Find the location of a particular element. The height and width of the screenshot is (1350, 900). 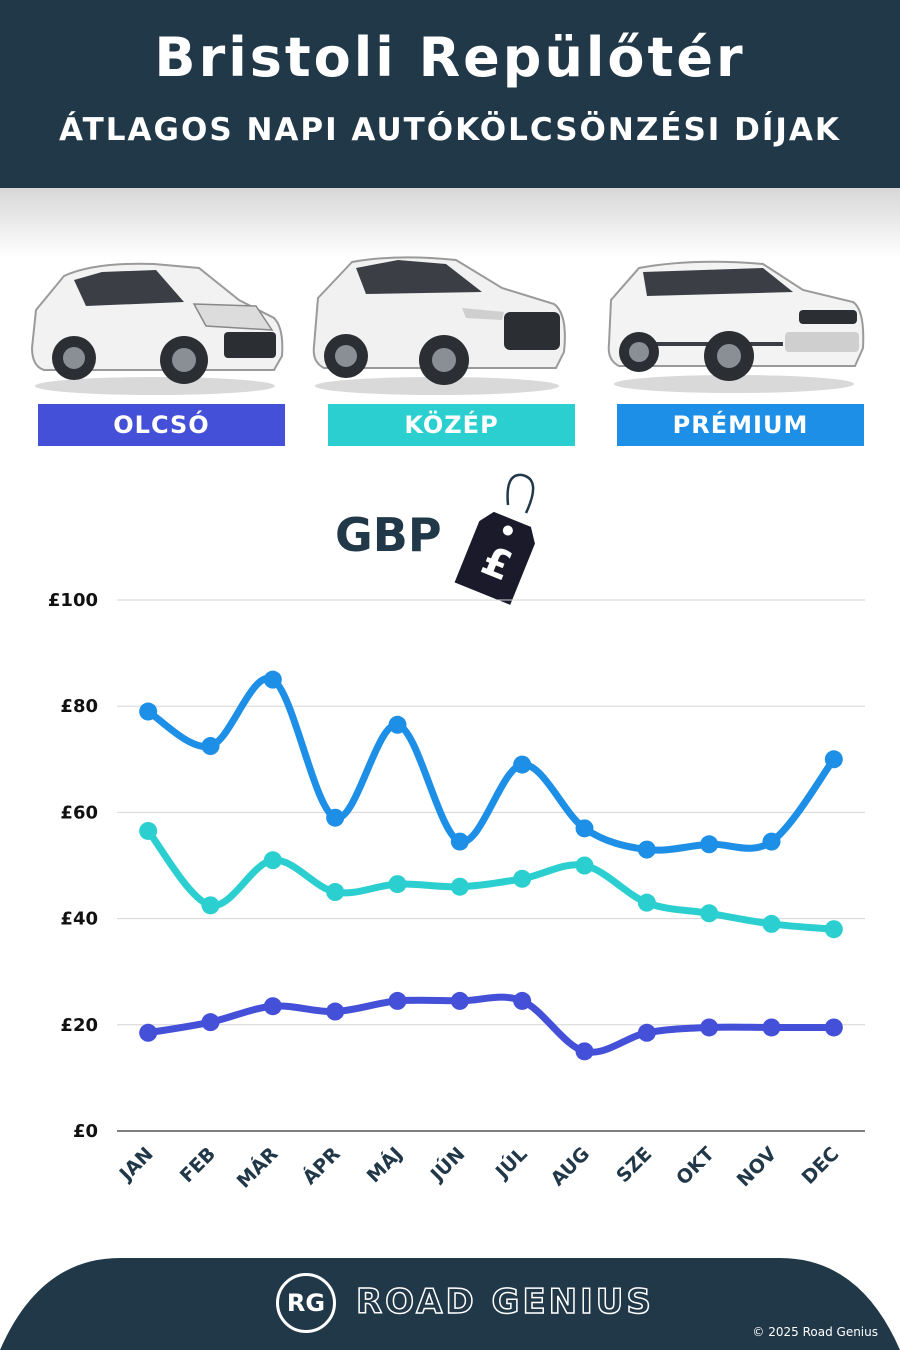

x-tick-label: SZE is located at coordinates (634, 1165).